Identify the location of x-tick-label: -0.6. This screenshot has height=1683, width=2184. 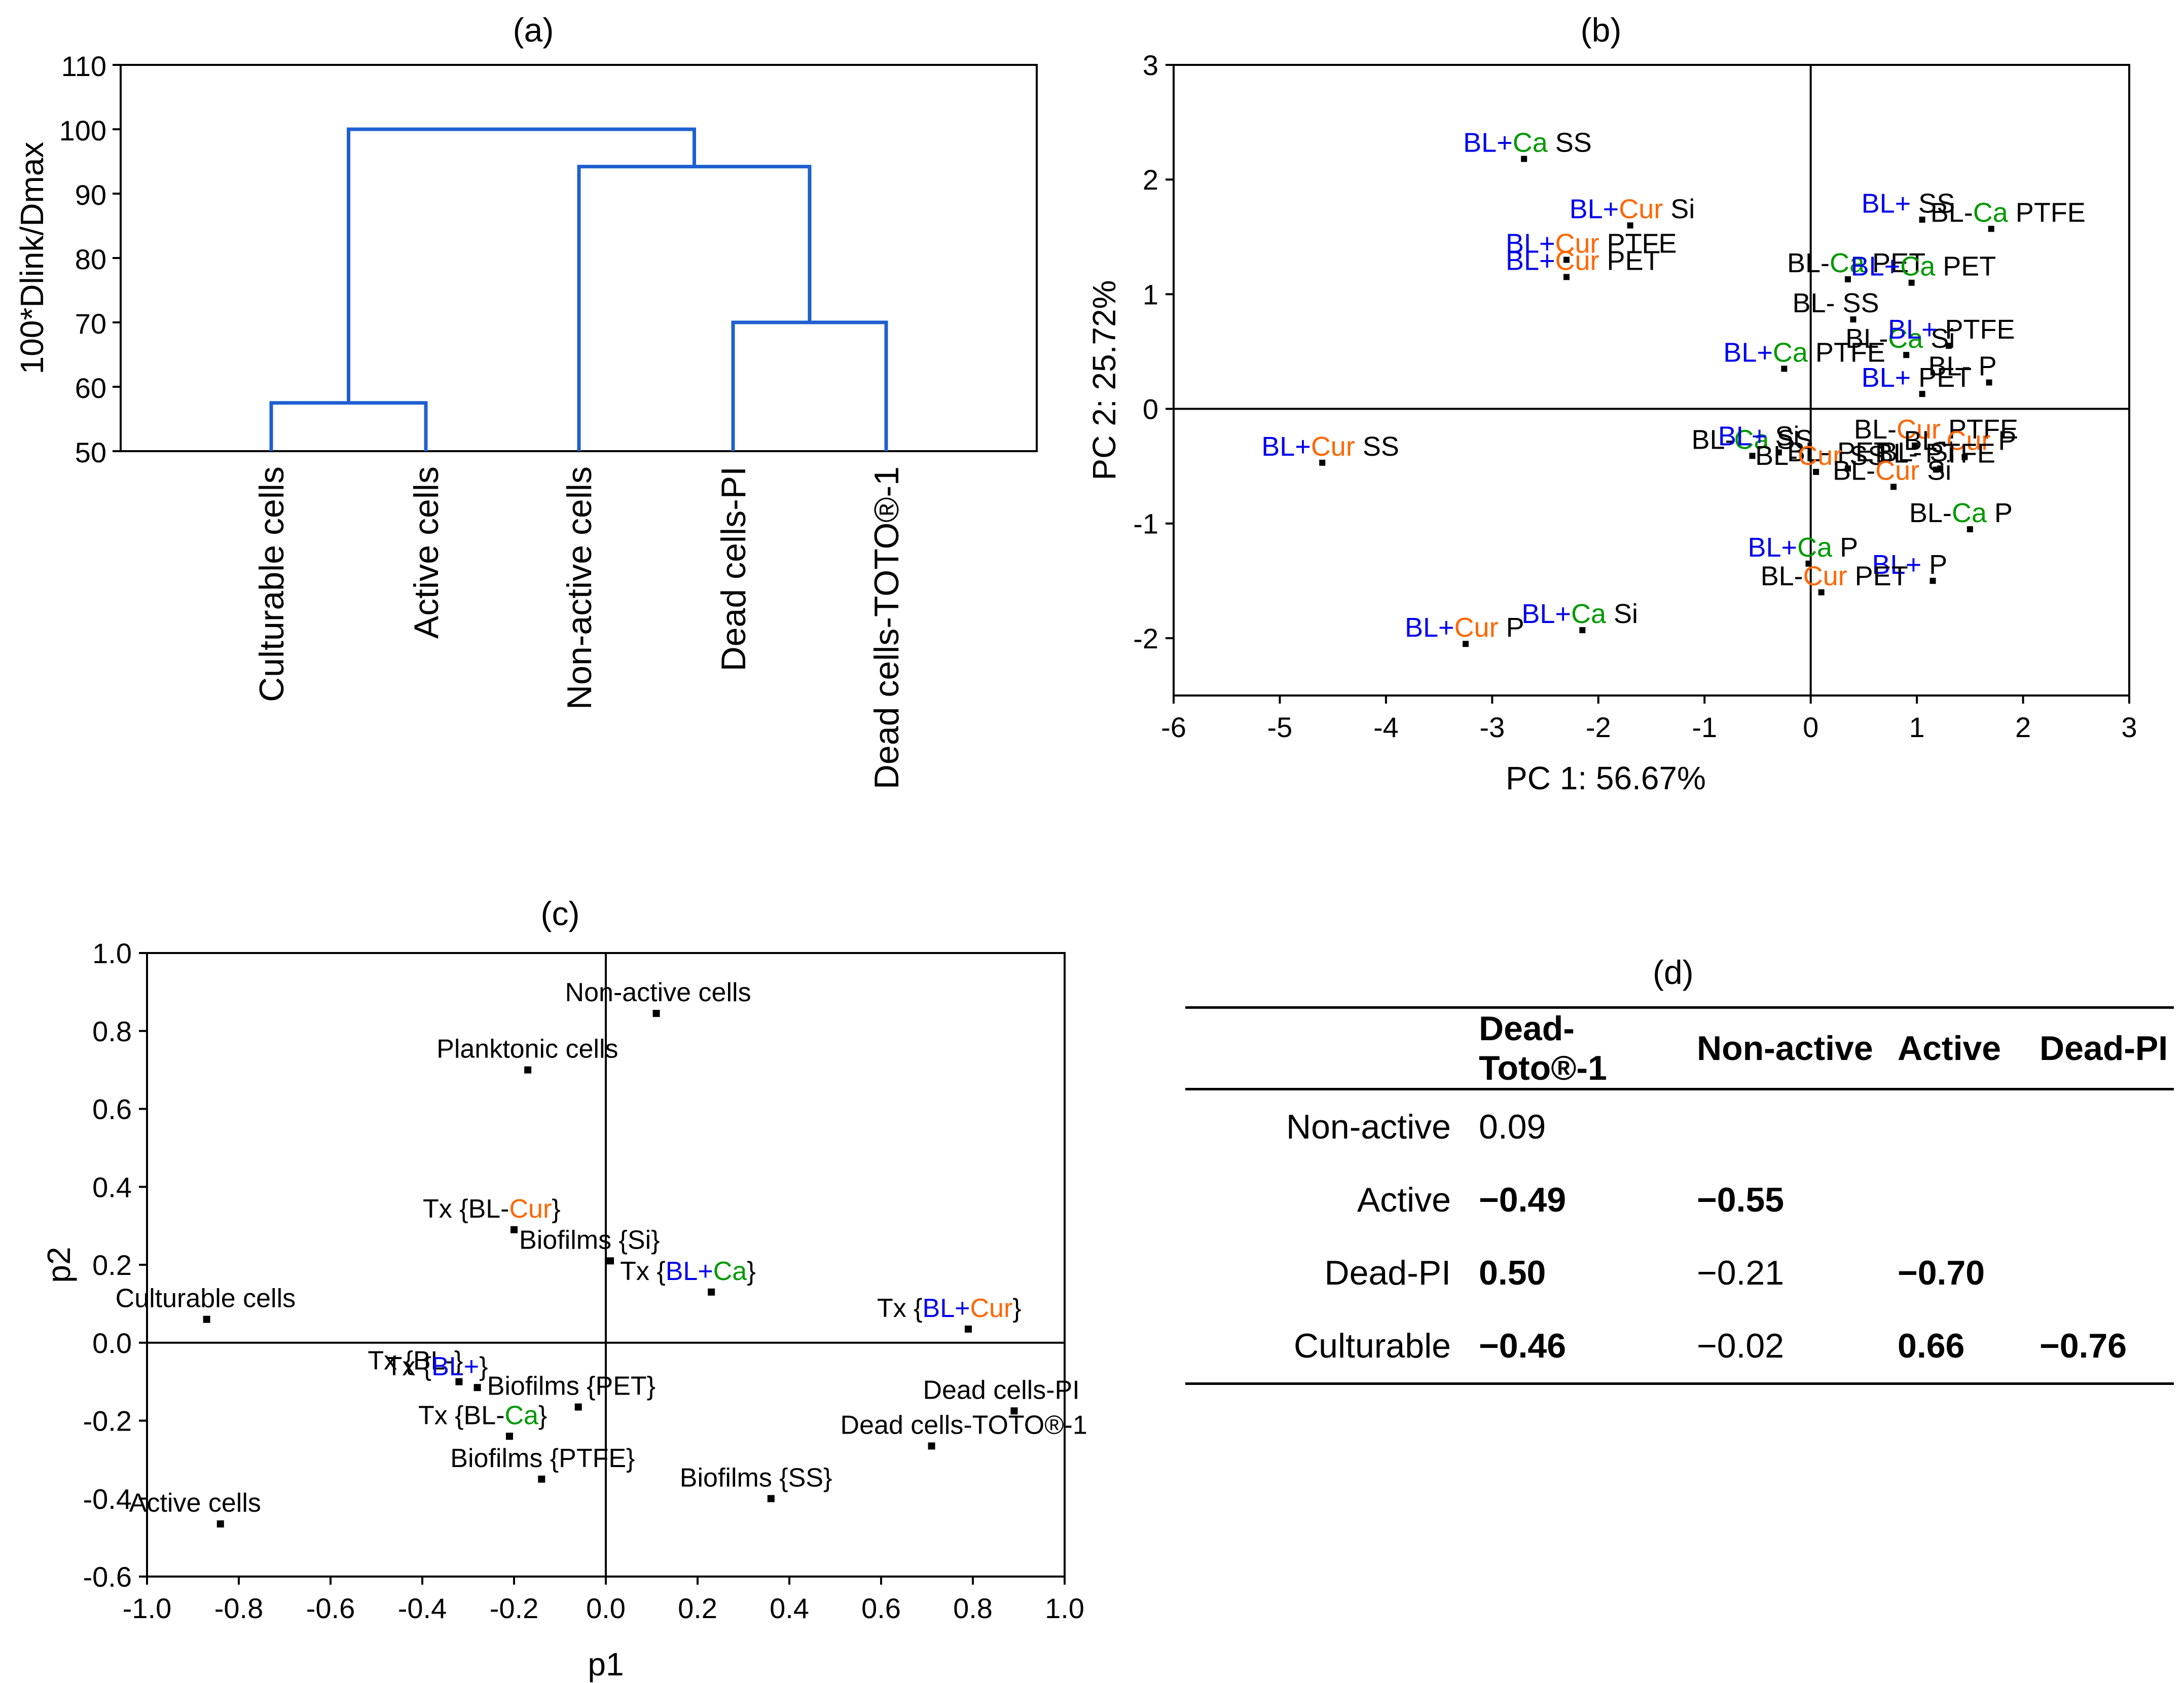
(330, 1608).